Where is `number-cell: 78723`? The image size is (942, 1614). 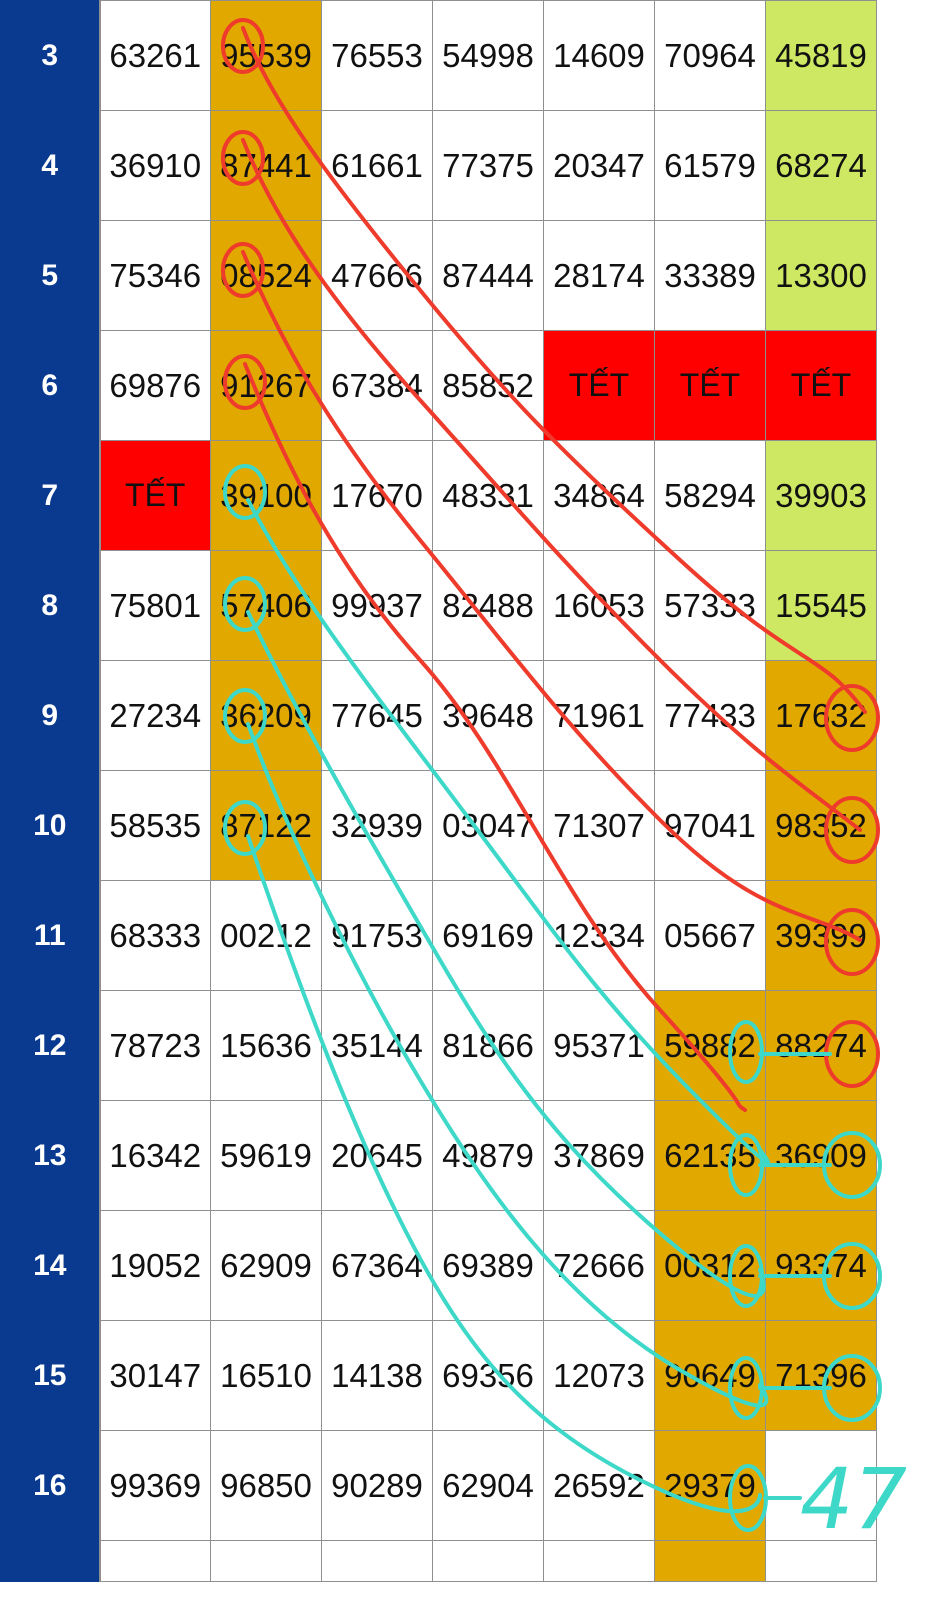
number-cell: 78723 is located at coordinates (155, 1045).